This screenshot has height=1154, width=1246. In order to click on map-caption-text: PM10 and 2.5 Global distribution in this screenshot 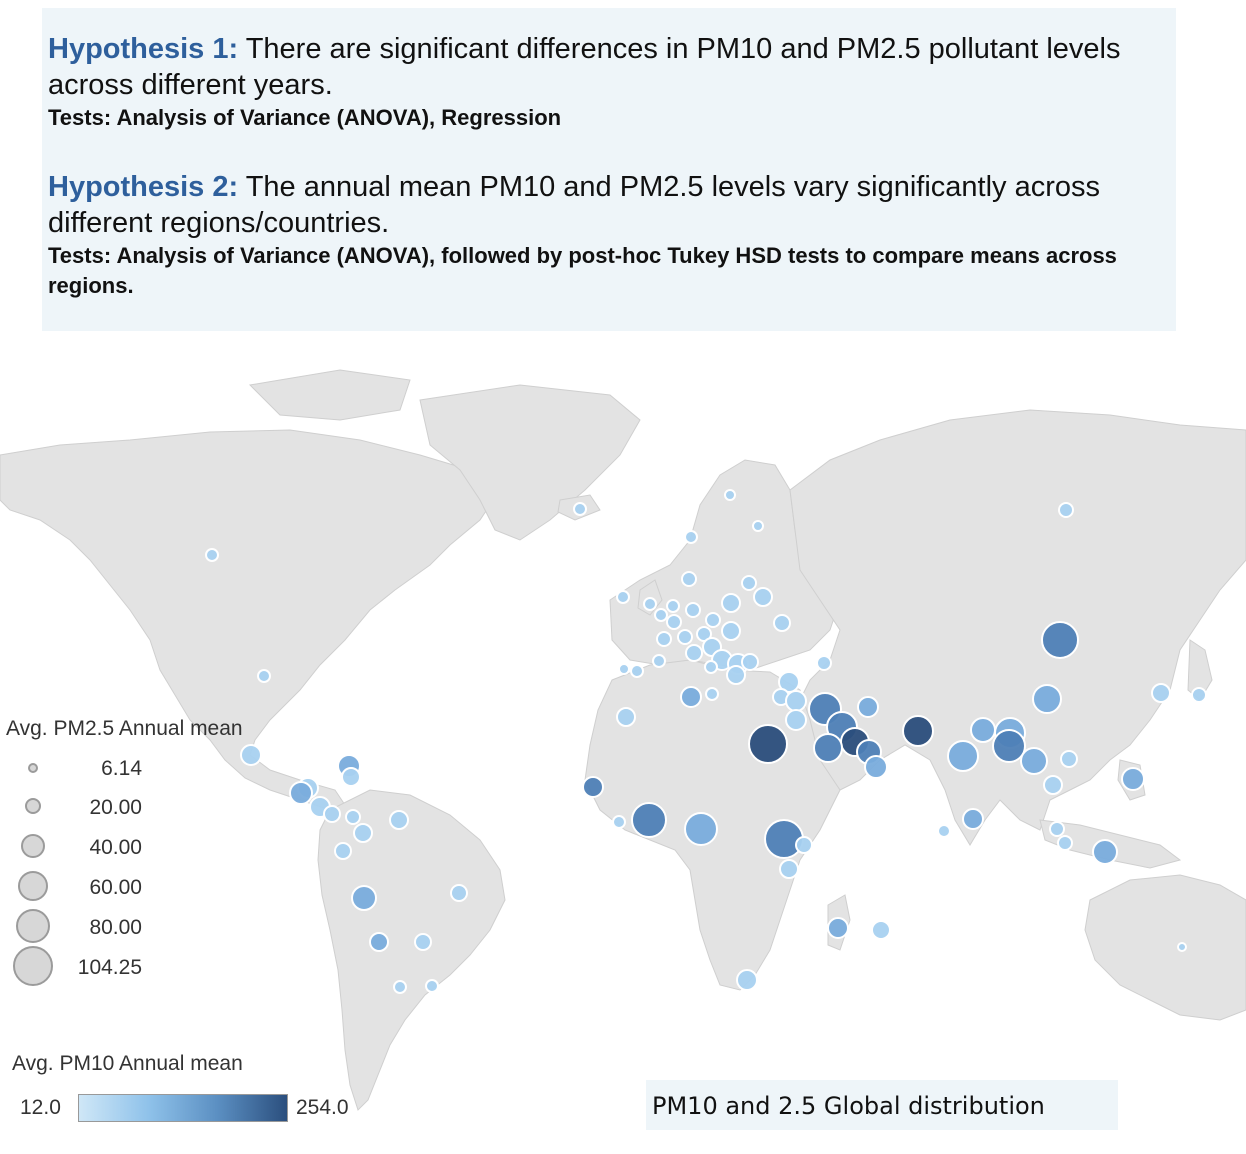, I will do `click(848, 1106)`.